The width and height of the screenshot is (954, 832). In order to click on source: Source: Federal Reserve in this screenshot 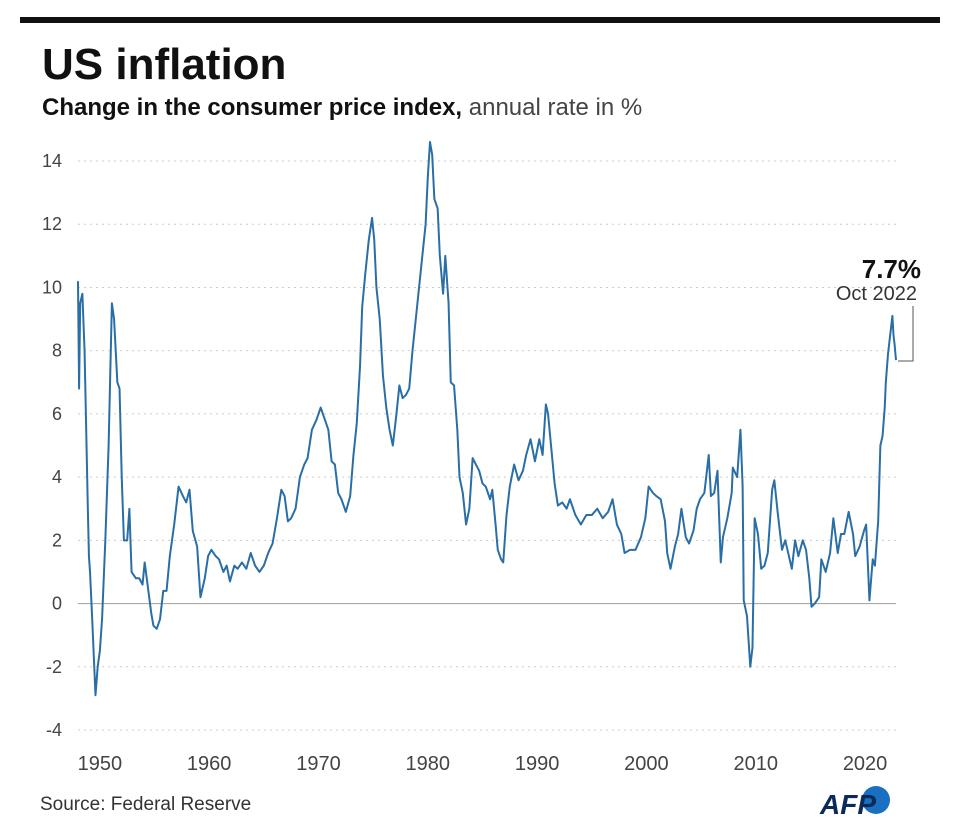, I will do `click(145, 804)`.